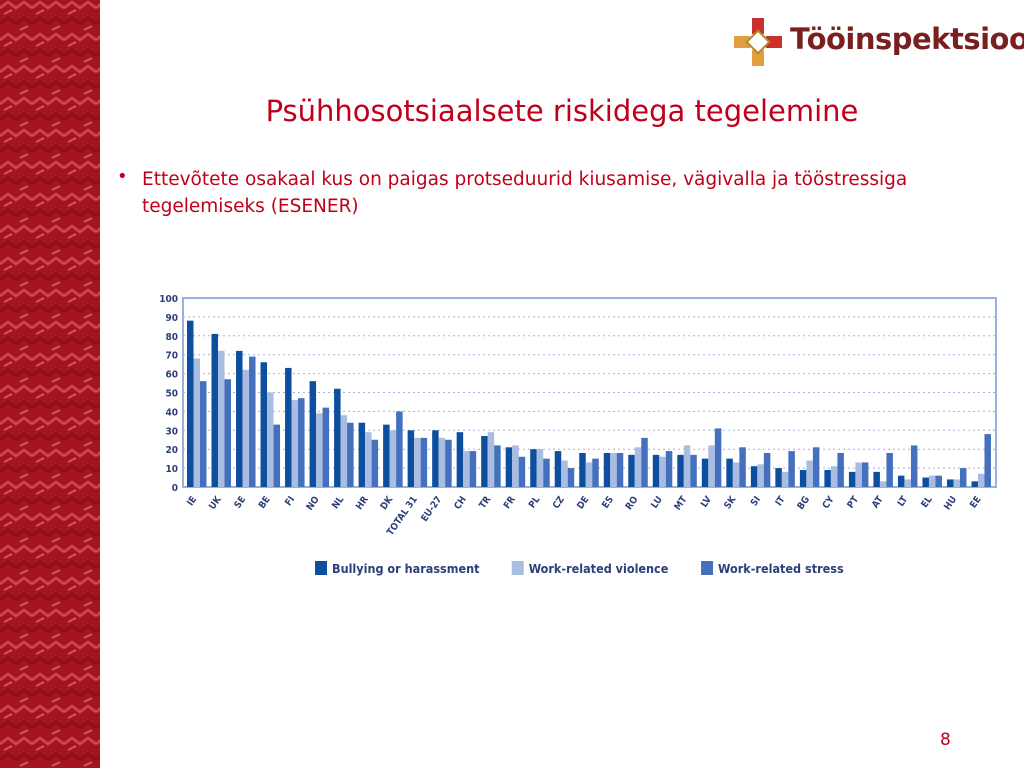 The height and width of the screenshot is (768, 1024). I want to click on x-tick-label: CZ, so click(559, 502).